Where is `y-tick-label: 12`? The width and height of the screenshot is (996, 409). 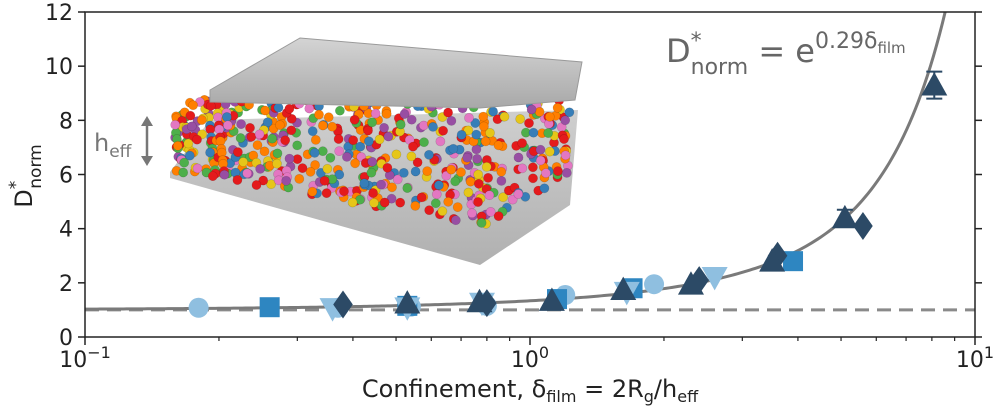
y-tick-label: 12 is located at coordinates (59, 13).